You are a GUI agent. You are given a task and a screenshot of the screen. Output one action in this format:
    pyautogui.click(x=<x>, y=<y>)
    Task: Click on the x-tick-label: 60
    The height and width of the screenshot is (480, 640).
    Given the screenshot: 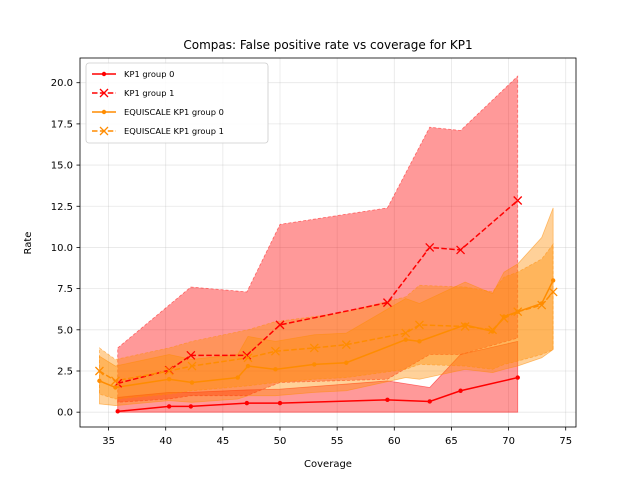 What is the action you would take?
    pyautogui.click(x=394, y=441)
    